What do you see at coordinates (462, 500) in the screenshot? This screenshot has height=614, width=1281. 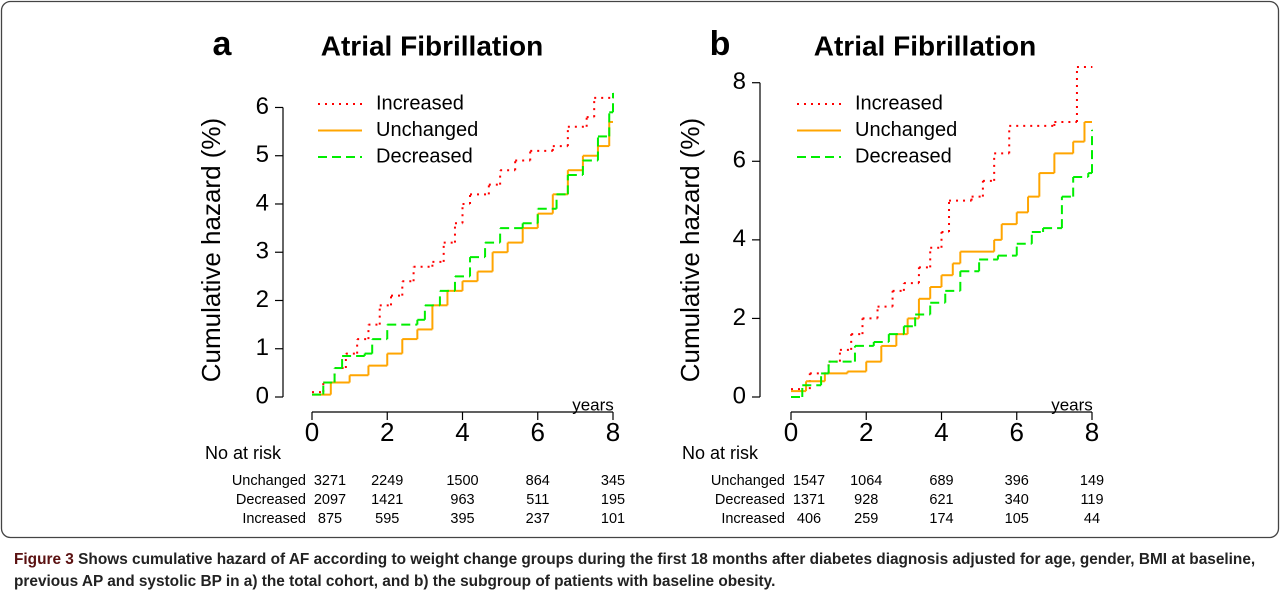 I see `risk-value: 963` at bounding box center [462, 500].